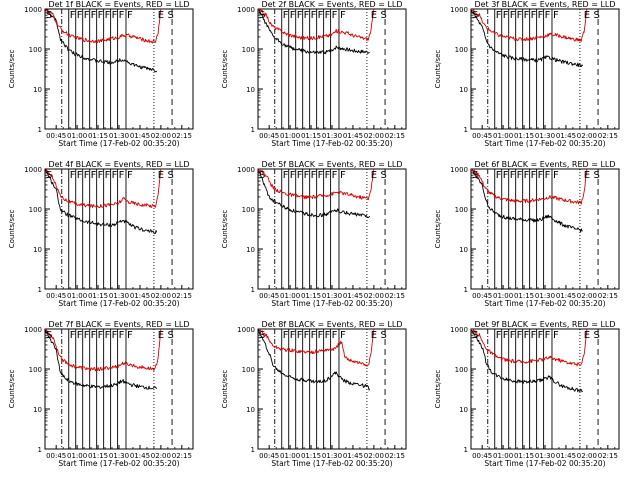 The height and width of the screenshot is (484, 640). What do you see at coordinates (118, 4) in the screenshot?
I see `panel-title: Det 1f BLACK = Events, RED = LLD` at bounding box center [118, 4].